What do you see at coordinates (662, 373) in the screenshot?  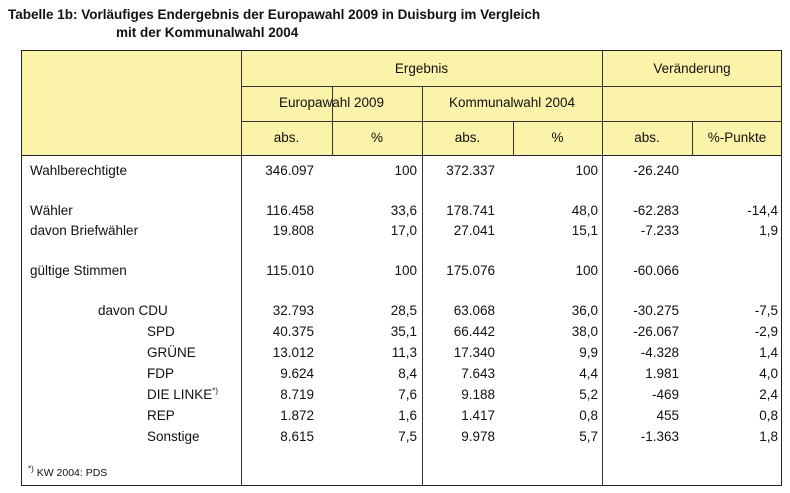 I see `cell-v-abs: 1.981` at bounding box center [662, 373].